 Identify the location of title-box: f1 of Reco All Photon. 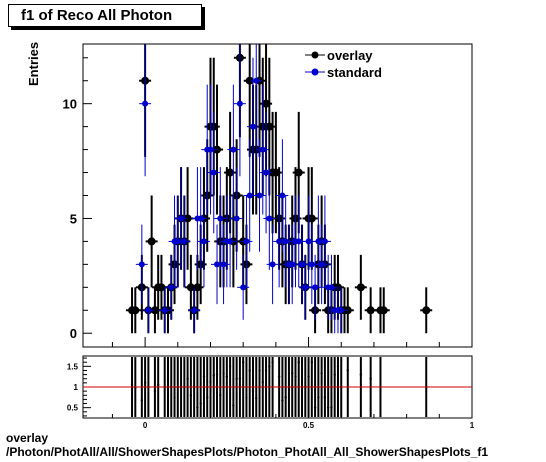
(105, 15).